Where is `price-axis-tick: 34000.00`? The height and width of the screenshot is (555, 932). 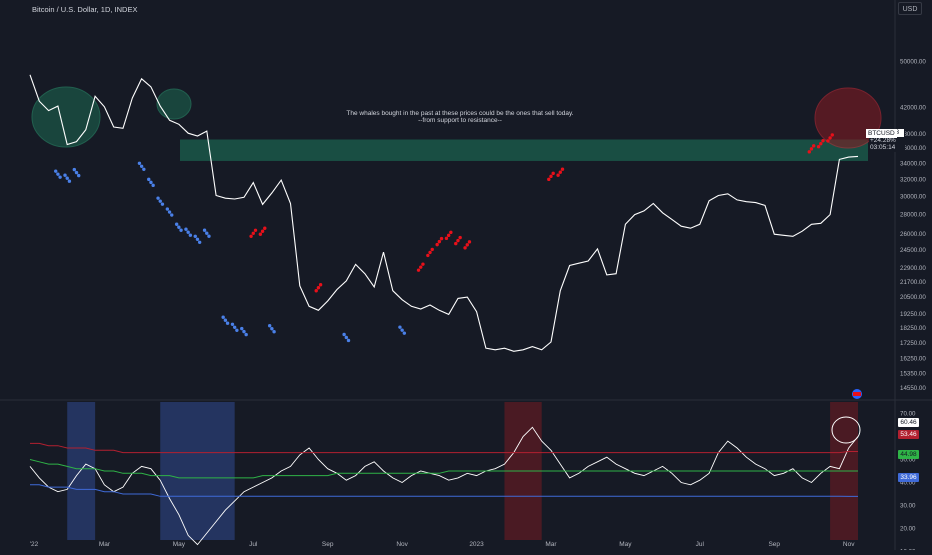
price-axis-tick: 34000.00 is located at coordinates (913, 163).